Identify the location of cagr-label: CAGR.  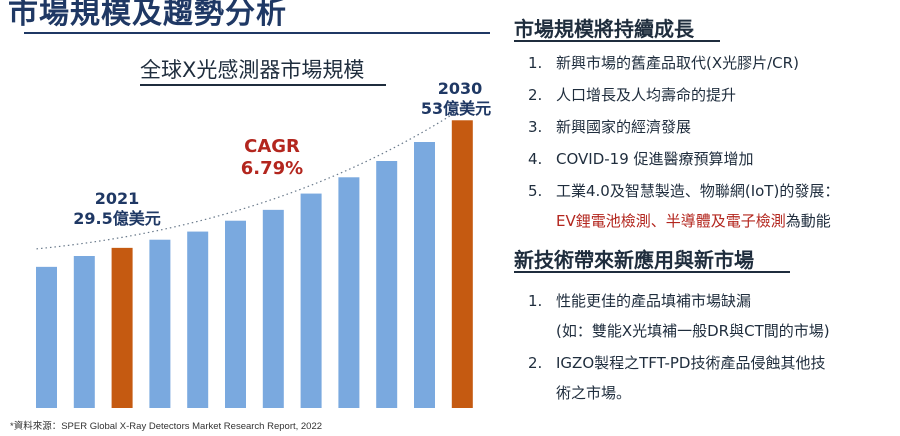
(272, 146).